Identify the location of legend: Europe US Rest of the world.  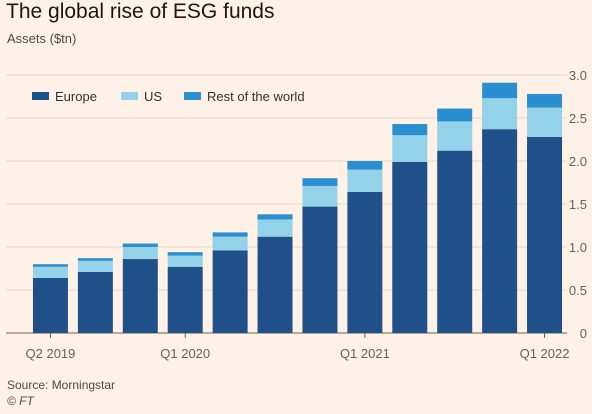
(168, 96).